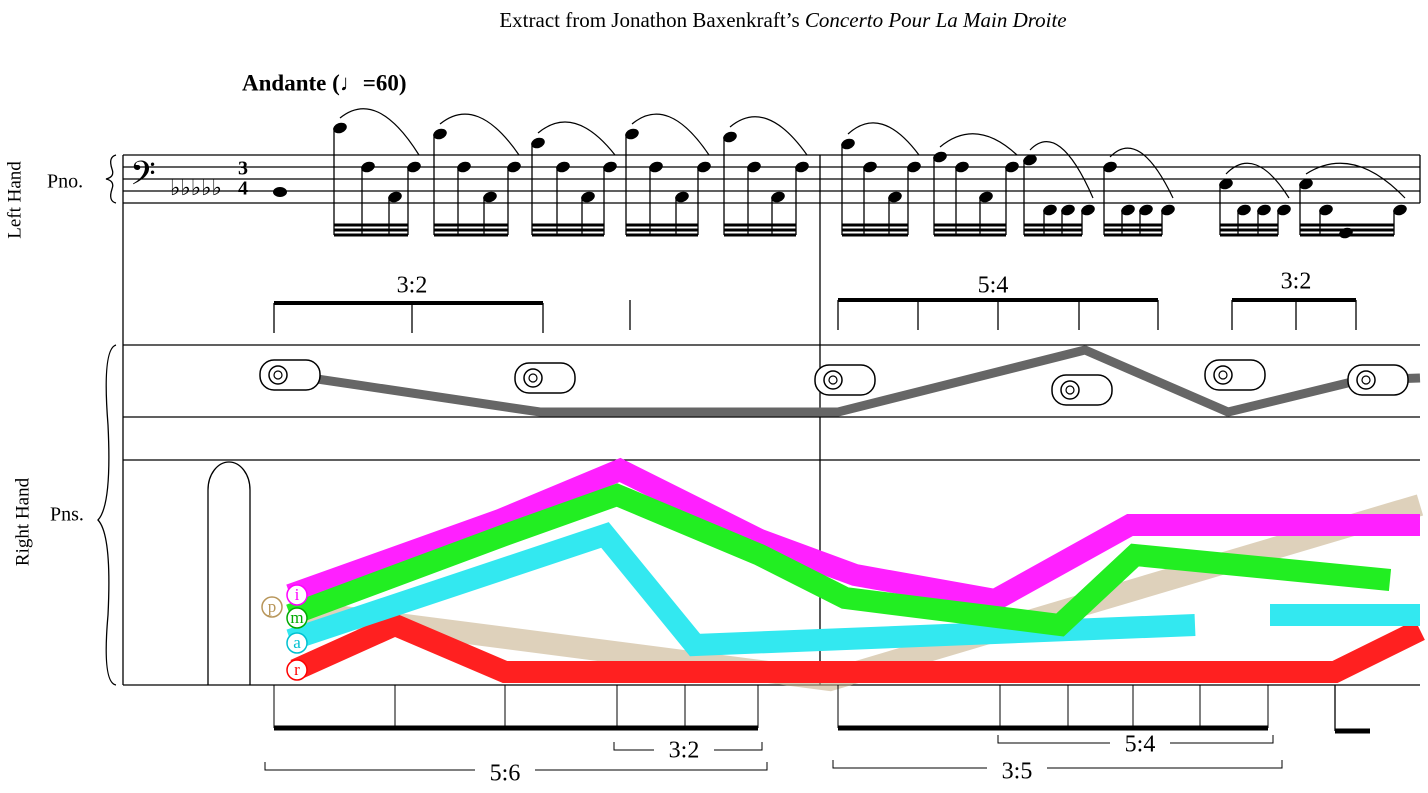 This screenshot has height=793, width=1428. I want to click on band-a, so click(741, 589).